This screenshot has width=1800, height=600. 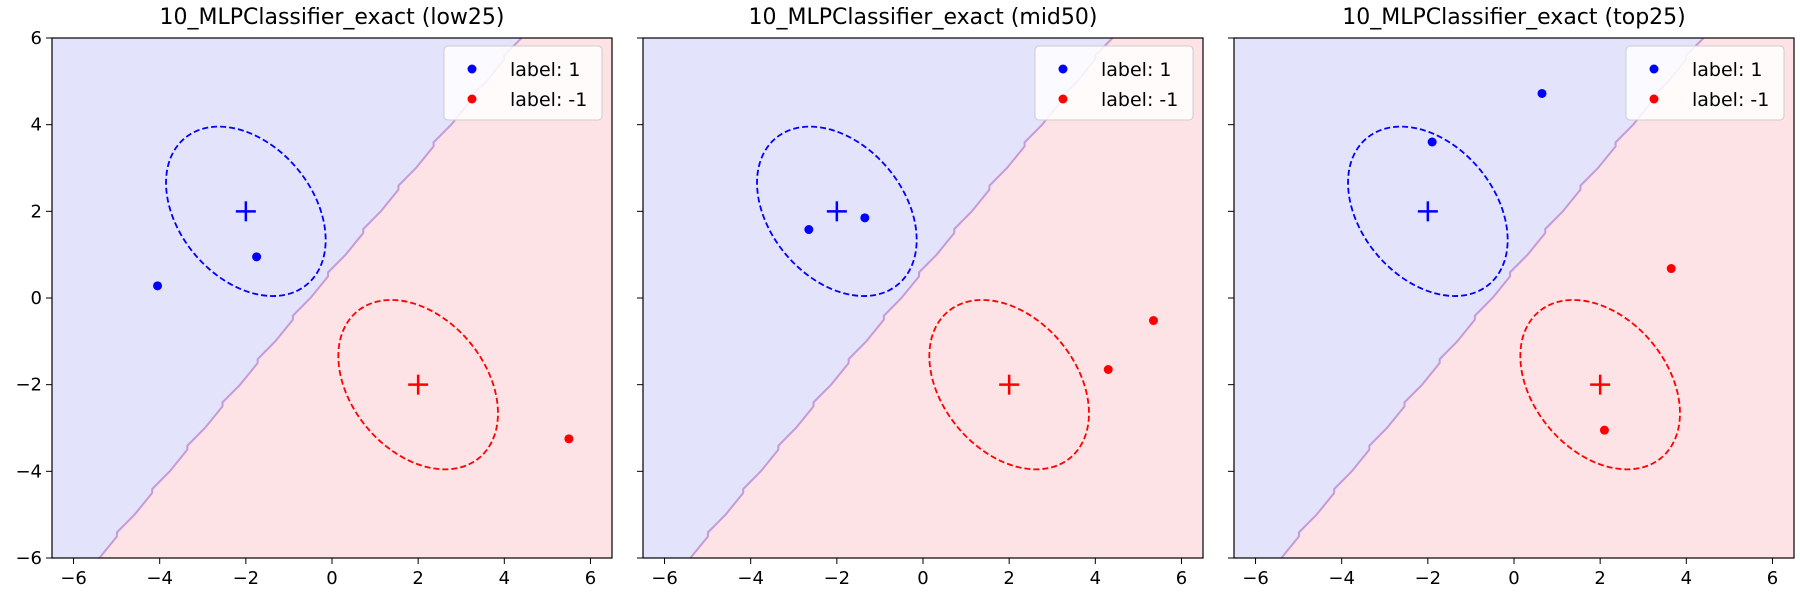 What do you see at coordinates (28, 558) in the screenshot?
I see `y-tick-label: −6` at bounding box center [28, 558].